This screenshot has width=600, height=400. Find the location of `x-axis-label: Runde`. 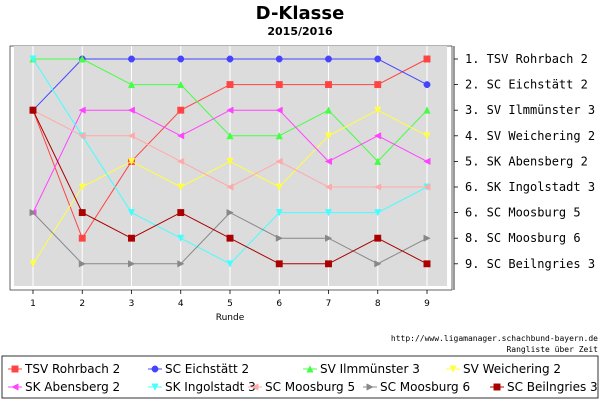

x-axis-label: Runde is located at coordinates (230, 318).